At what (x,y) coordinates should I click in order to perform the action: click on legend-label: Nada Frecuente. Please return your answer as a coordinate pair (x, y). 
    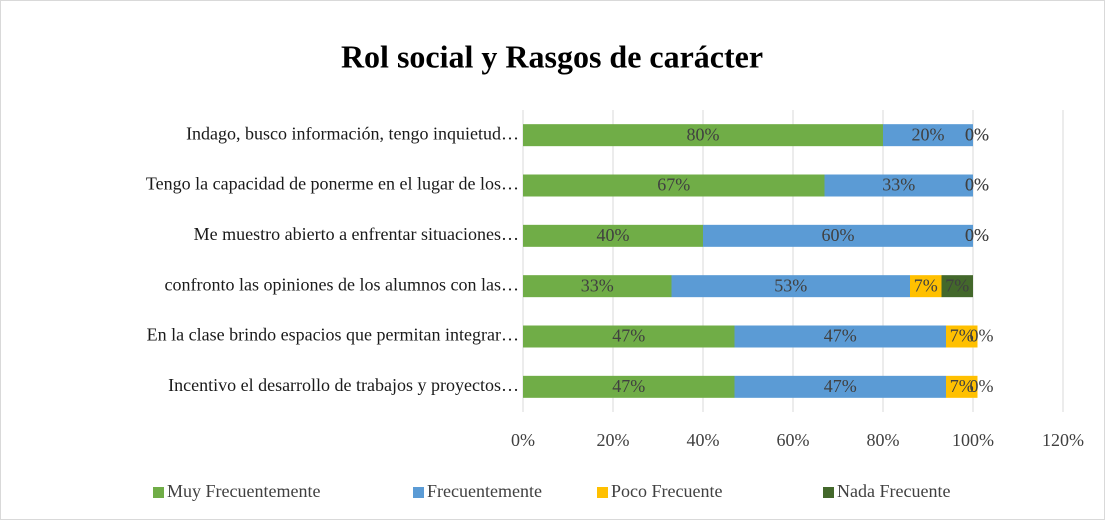
    Looking at the image, I should click on (893, 491).